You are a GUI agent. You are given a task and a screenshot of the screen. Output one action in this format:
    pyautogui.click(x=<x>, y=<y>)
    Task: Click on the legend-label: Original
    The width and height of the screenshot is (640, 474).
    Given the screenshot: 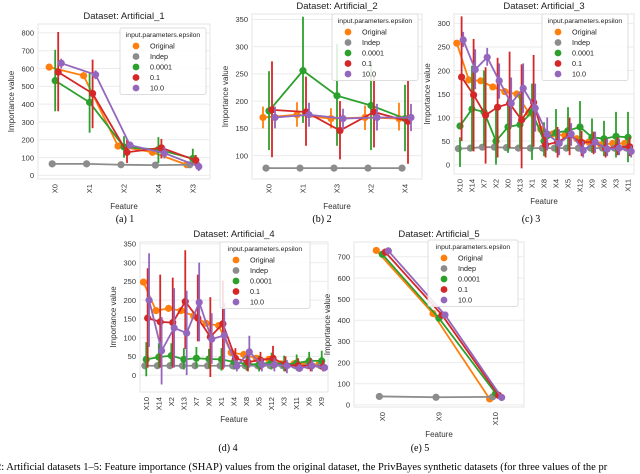 What is the action you would take?
    pyautogui.click(x=262, y=260)
    